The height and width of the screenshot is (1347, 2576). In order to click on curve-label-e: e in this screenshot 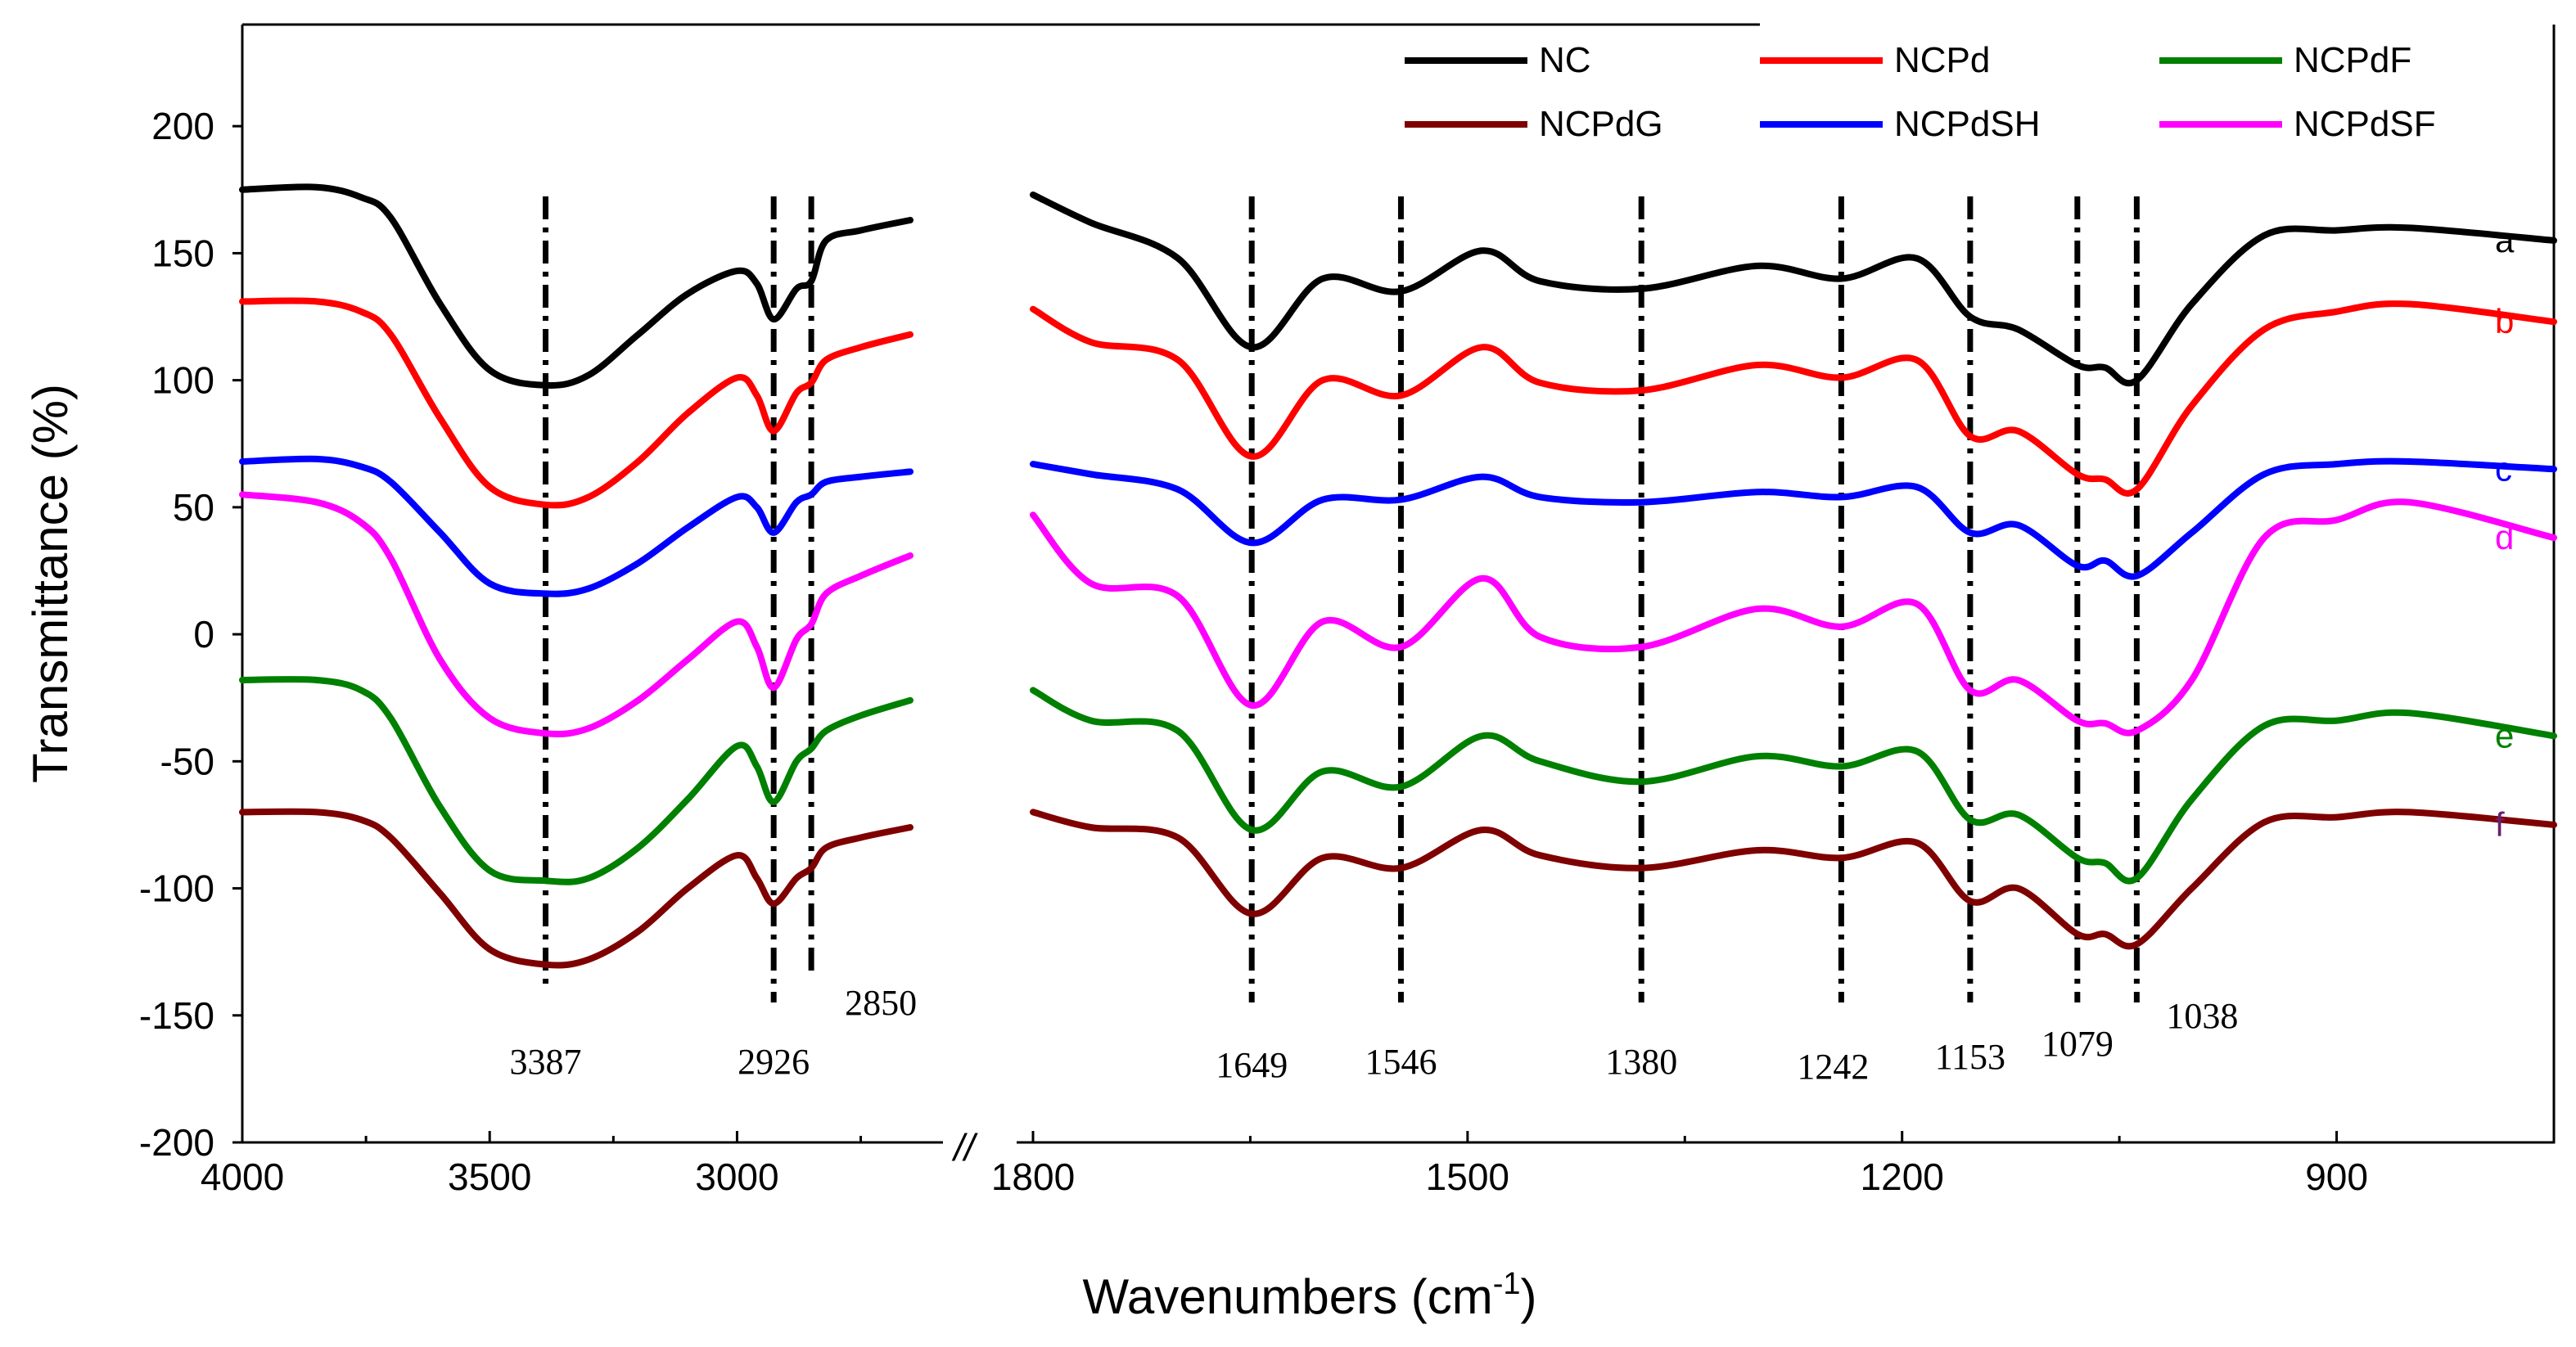, I will do `click(2504, 735)`.